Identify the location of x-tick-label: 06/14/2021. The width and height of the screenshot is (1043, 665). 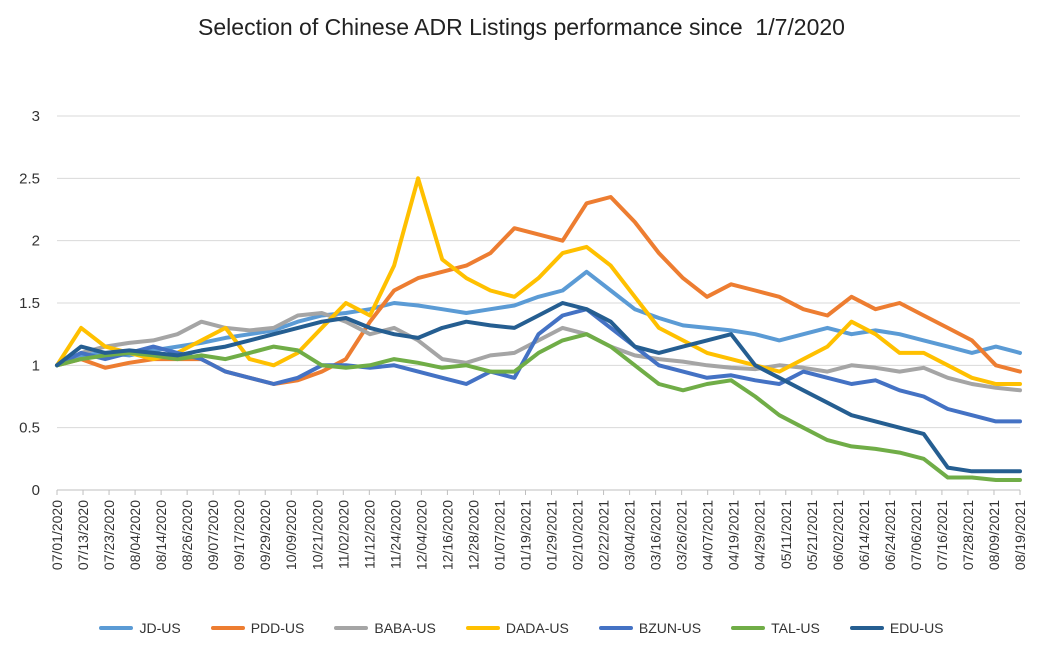
(864, 535).